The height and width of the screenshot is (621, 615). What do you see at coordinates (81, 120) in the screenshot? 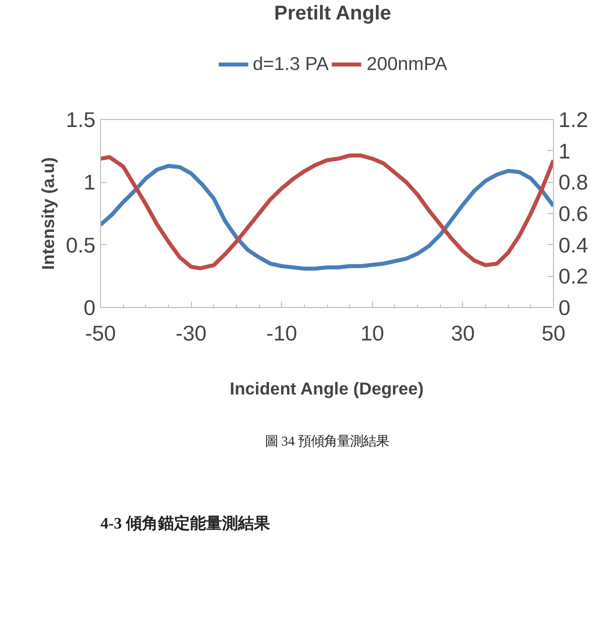
I see `y-tick-label: 1.5` at bounding box center [81, 120].